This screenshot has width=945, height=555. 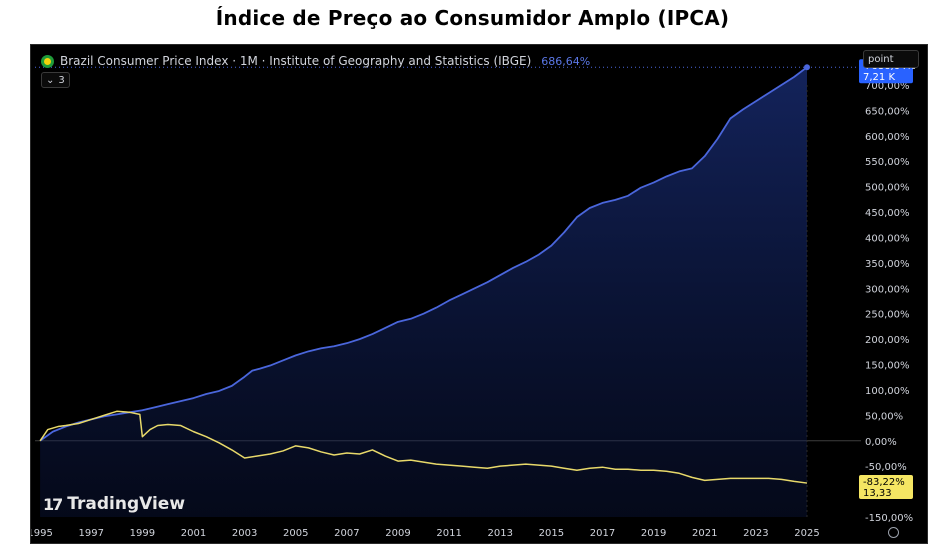 I want to click on x-tick-label: 2025, so click(x=806, y=533).